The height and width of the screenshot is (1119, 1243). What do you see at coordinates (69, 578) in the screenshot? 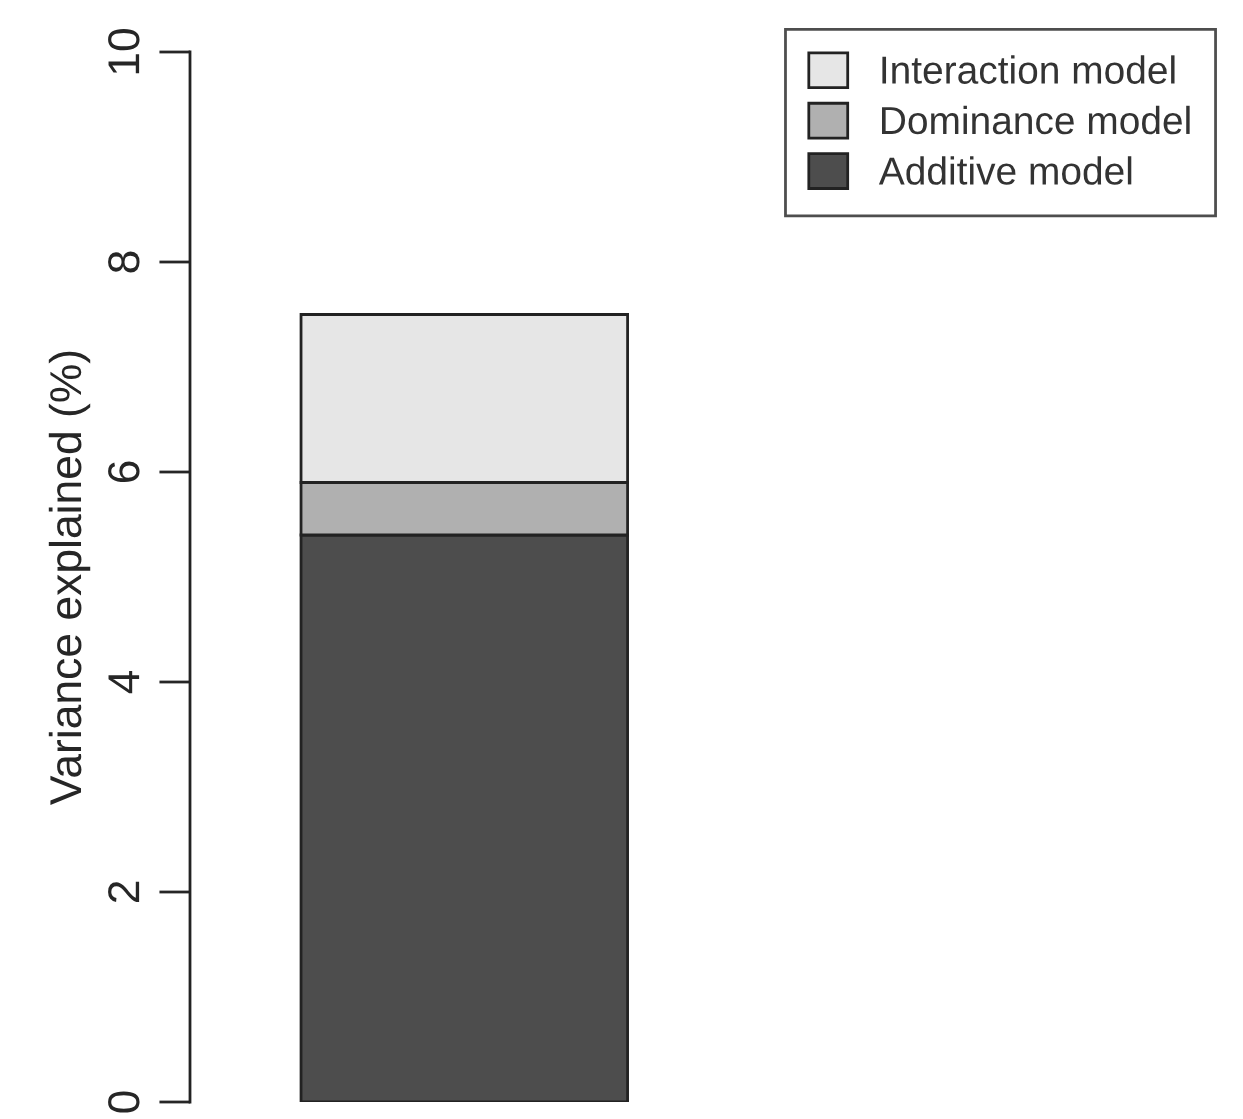
I see `y-axis-title: Variance explained (%)` at bounding box center [69, 578].